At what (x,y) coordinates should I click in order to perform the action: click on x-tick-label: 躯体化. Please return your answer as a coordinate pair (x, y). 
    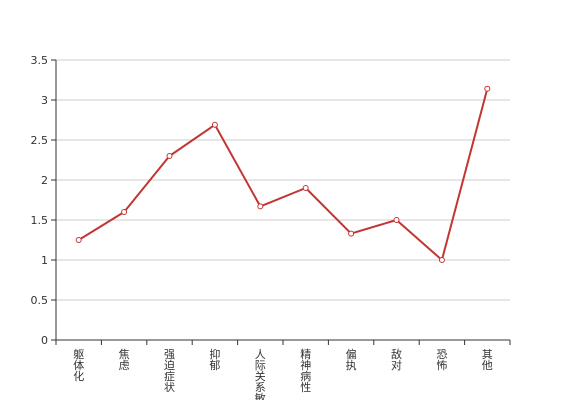
    Looking at the image, I should click on (78, 365).